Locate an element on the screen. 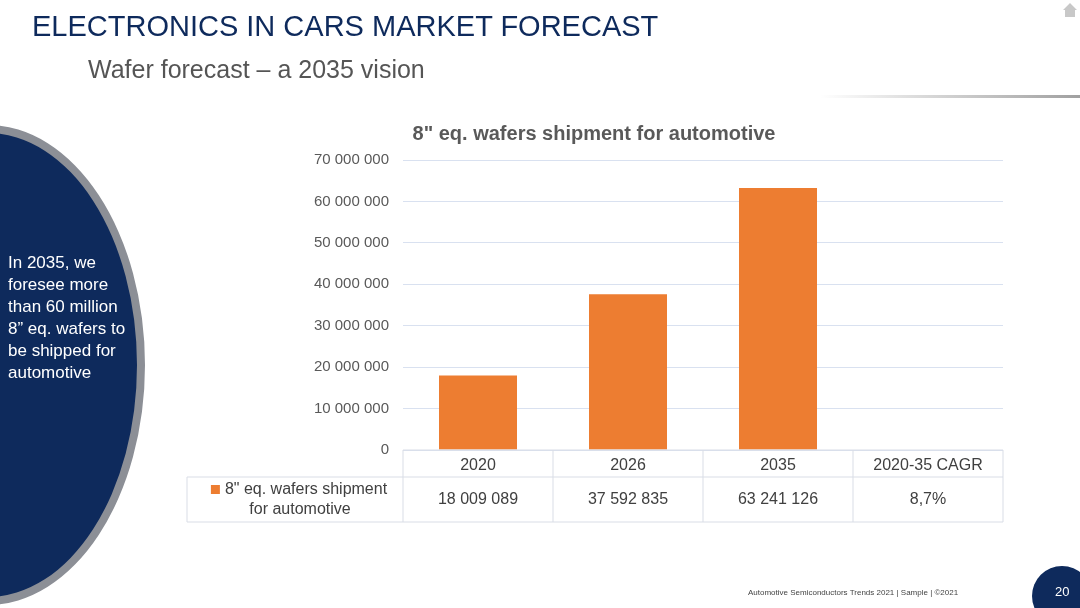 This screenshot has width=1080, height=608. x-tick-label: 2020 is located at coordinates (478, 465).